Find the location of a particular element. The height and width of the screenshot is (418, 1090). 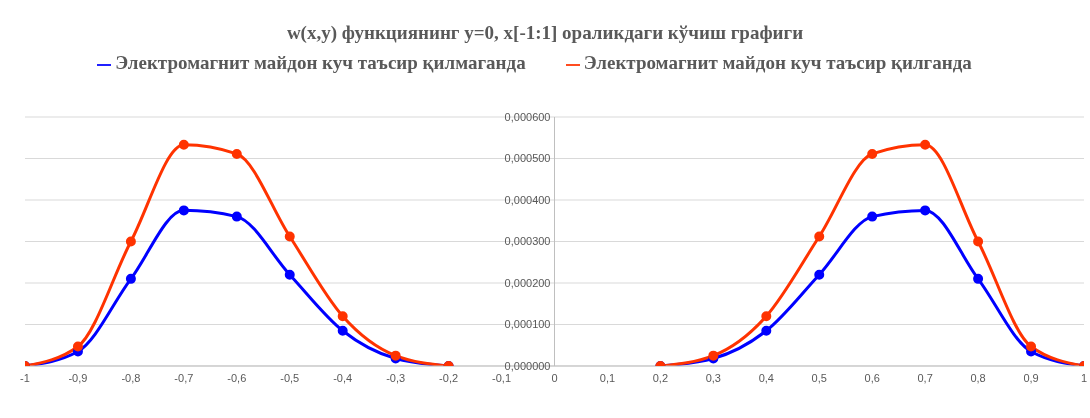

x-tick-label: 0,5 is located at coordinates (819, 377).